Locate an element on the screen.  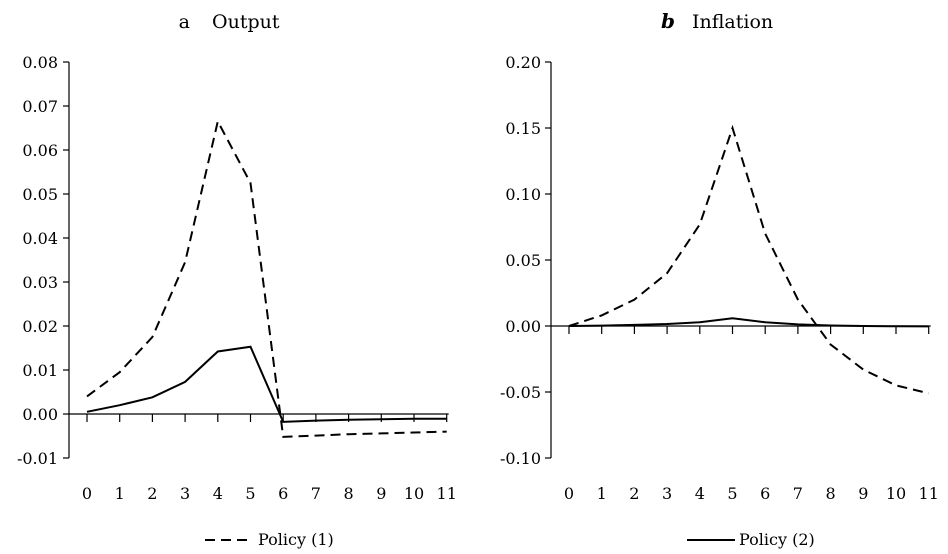
panel-a-y-tick-label: 0.05 is located at coordinates (40, 194).